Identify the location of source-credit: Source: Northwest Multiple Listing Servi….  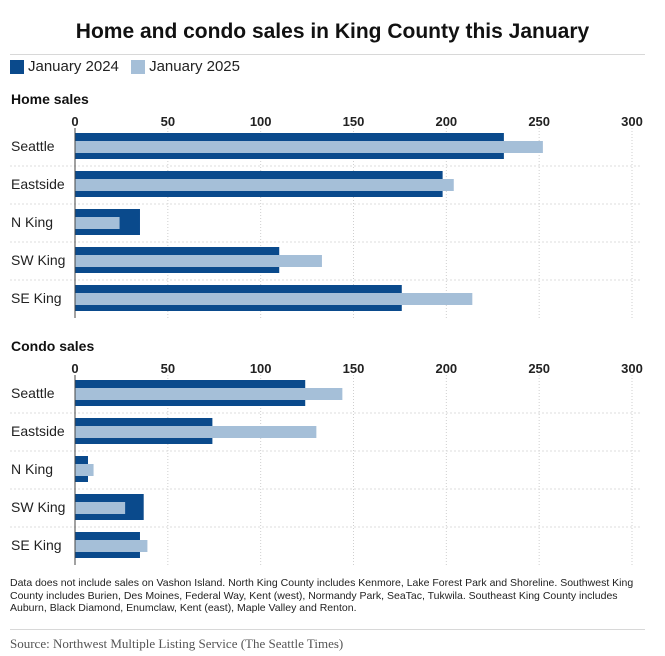
(177, 643).